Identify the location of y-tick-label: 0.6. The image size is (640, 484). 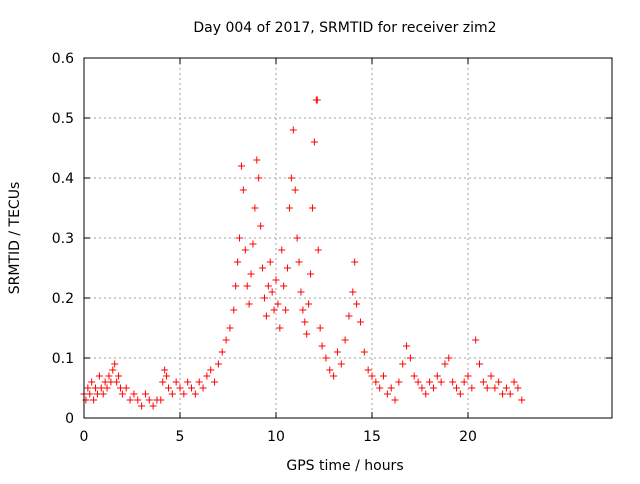
(63, 59).